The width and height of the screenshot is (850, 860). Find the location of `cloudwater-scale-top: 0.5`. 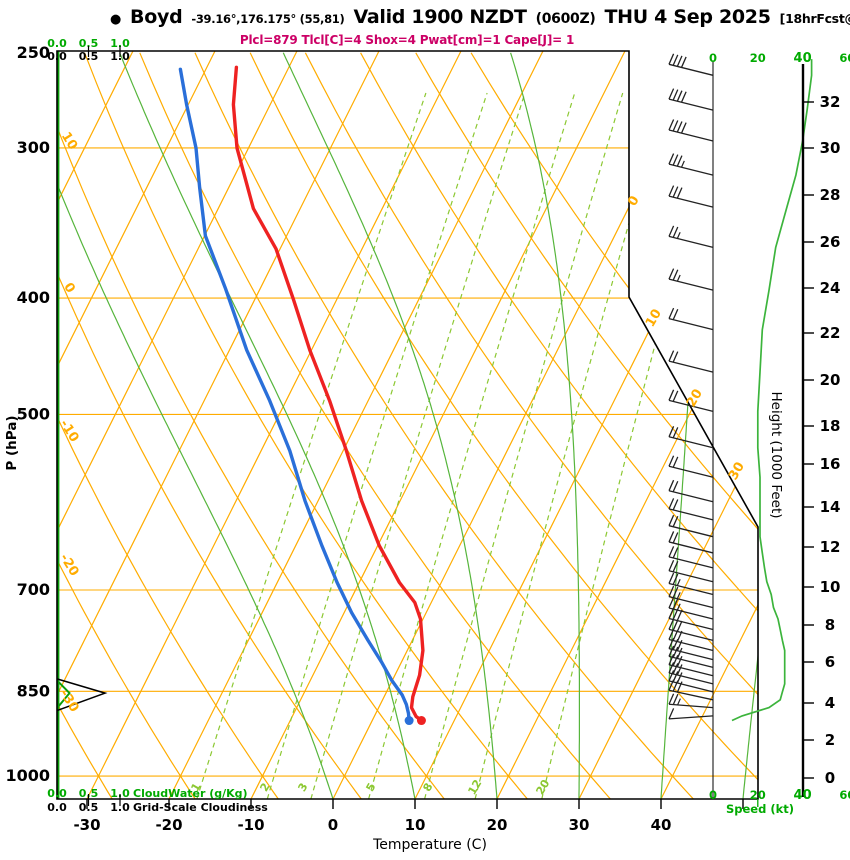

cloudwater-scale-top: 0.5 is located at coordinates (89, 43).